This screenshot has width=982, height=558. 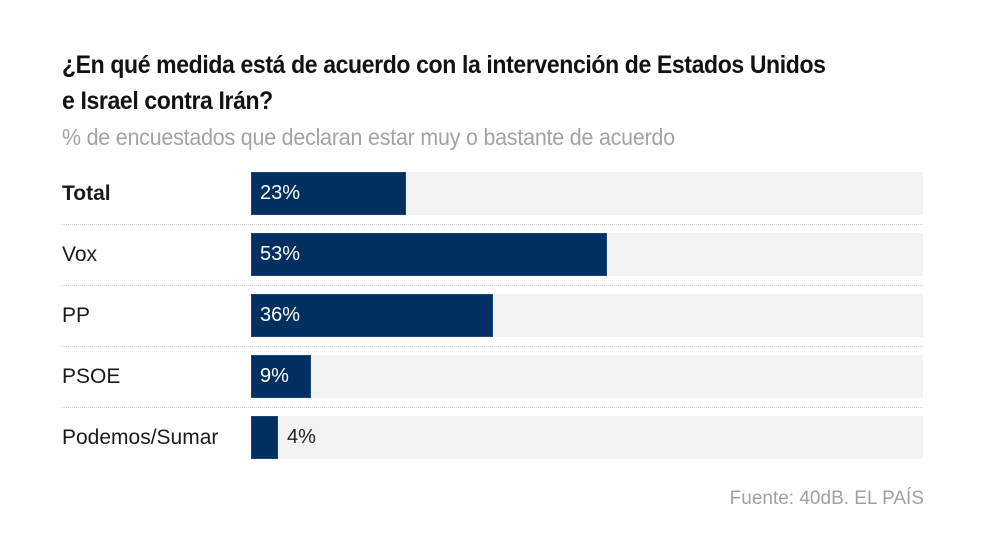 I want to click on source-note: Fuente: 40dB. EL PAÍS, so click(x=826, y=498).